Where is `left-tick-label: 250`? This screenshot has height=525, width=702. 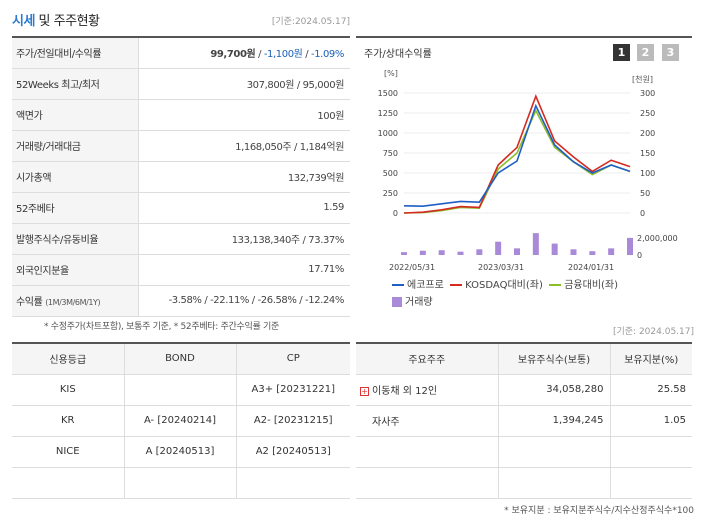
left-tick-label: 250 is located at coordinates (390, 193).